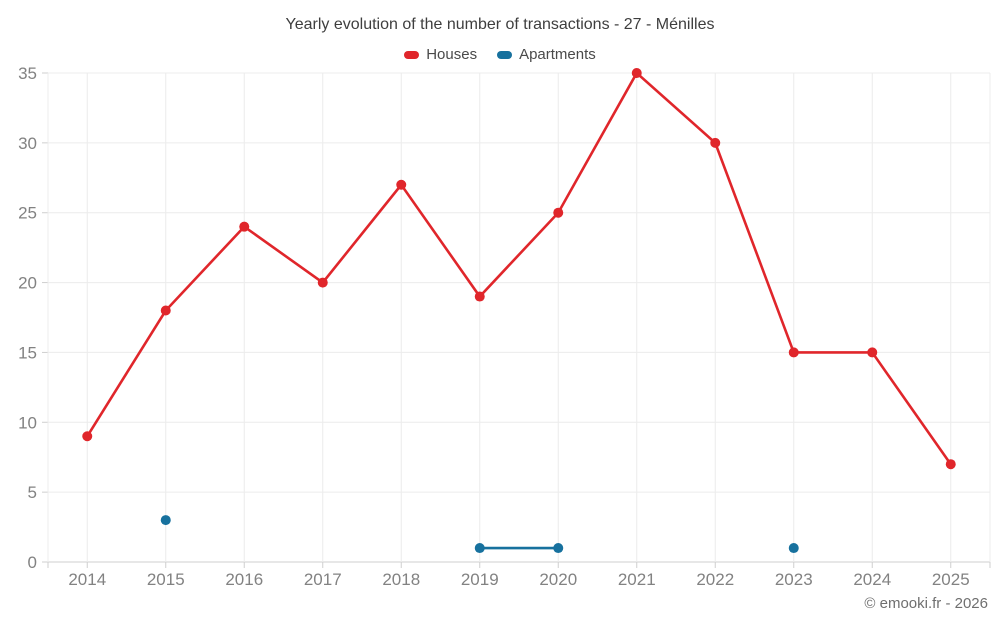 This screenshot has width=1000, height=625. I want to click on houses-point-2024, so click(872, 352).